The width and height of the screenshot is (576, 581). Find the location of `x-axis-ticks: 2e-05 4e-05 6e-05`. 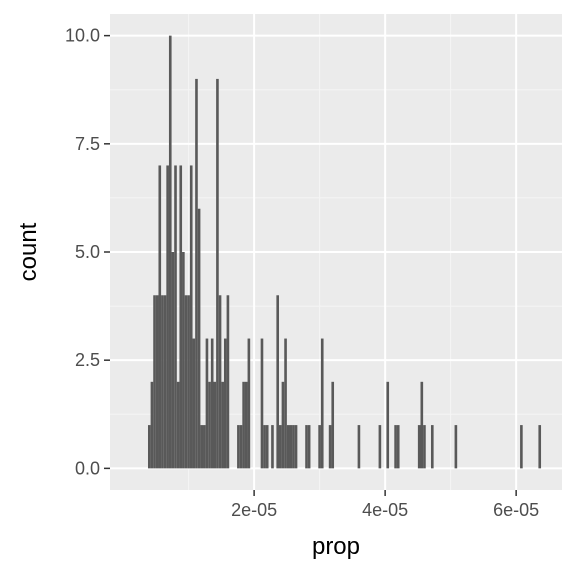

x-axis-ticks: 2e-05 4e-05 6e-05 is located at coordinates (385, 505).